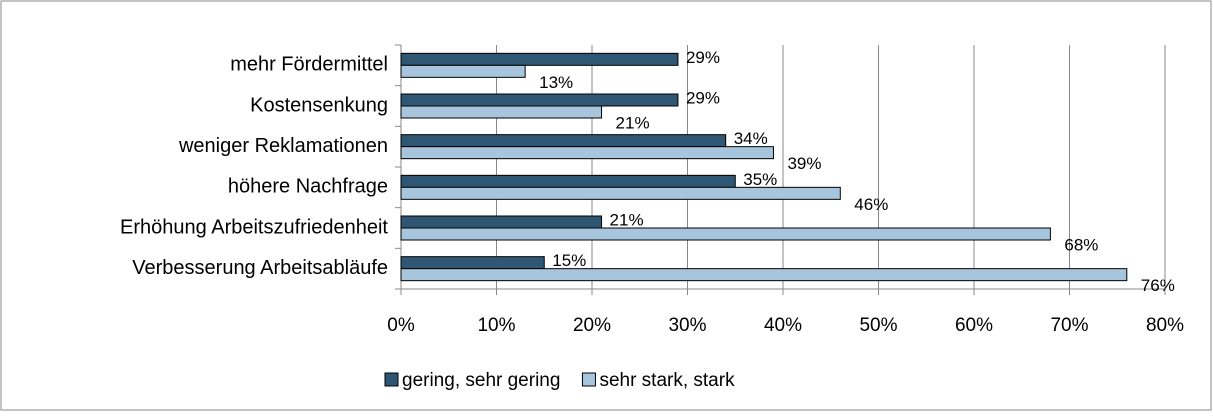  What do you see at coordinates (556, 82) in the screenshot?
I see `value-label: 13%` at bounding box center [556, 82].